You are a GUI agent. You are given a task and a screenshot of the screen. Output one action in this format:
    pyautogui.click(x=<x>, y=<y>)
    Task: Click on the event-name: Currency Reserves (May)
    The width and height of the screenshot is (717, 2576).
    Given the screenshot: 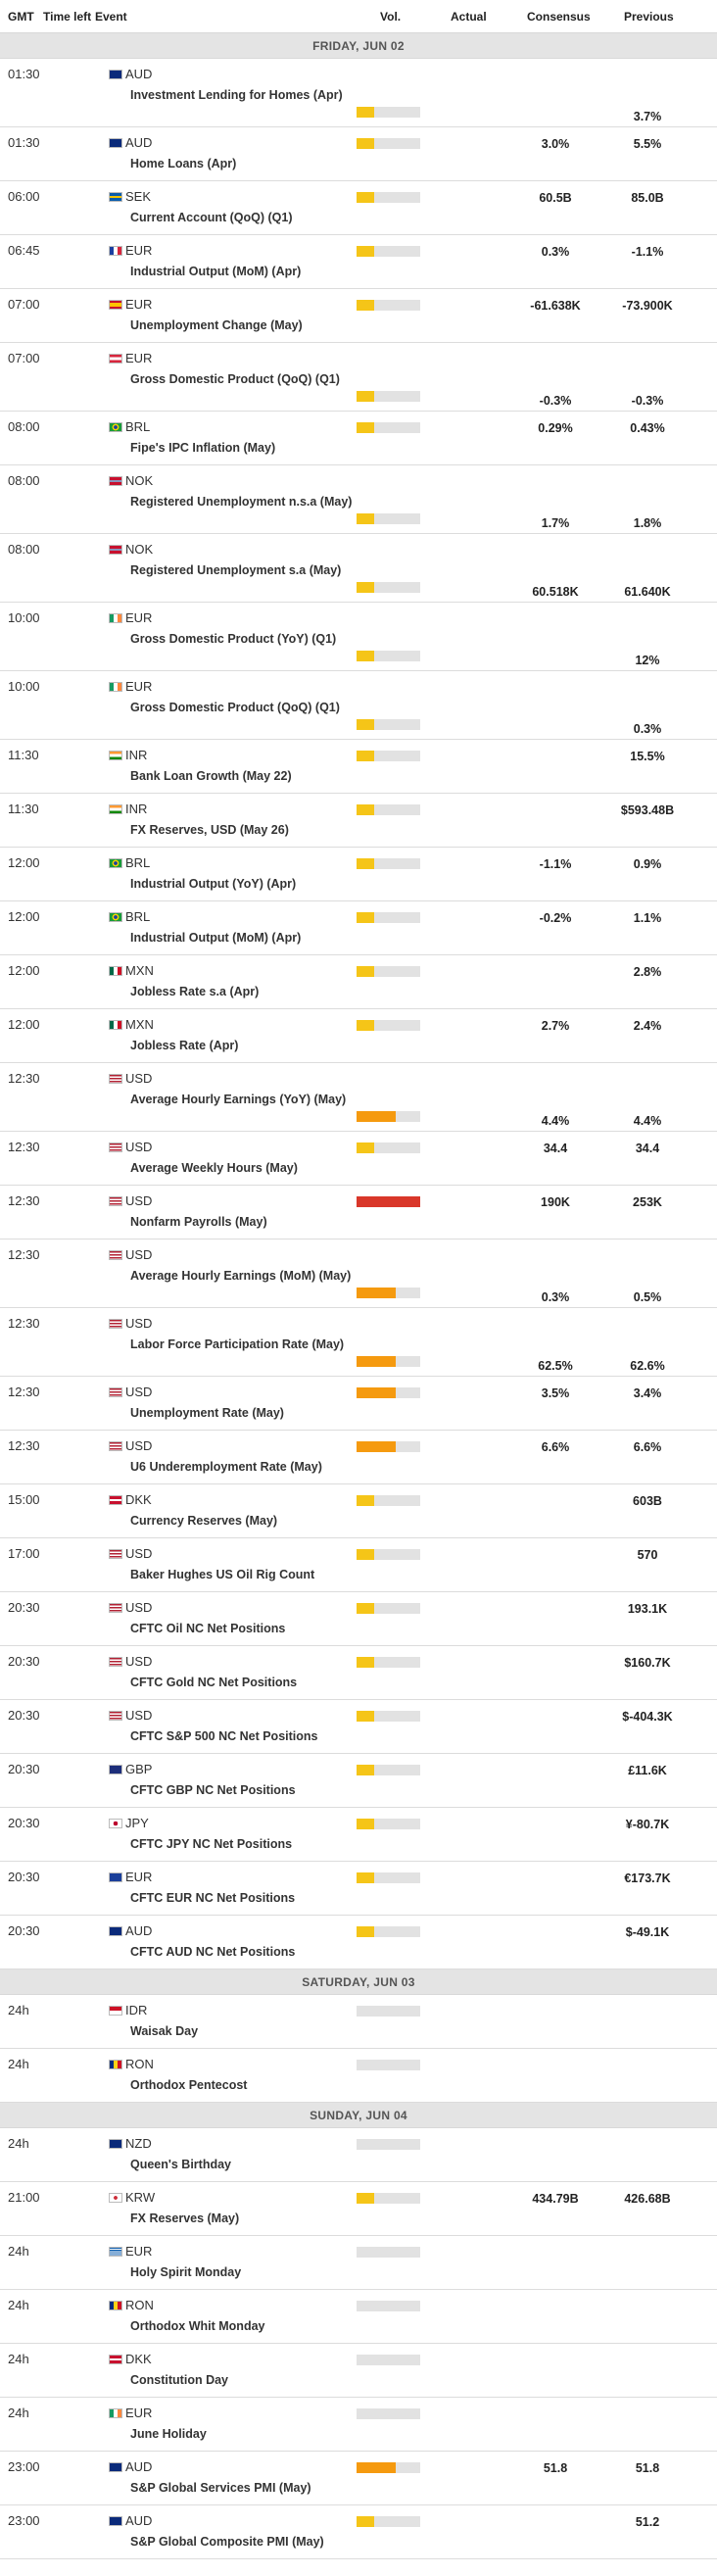 What is the action you would take?
    pyautogui.click(x=204, y=1521)
    